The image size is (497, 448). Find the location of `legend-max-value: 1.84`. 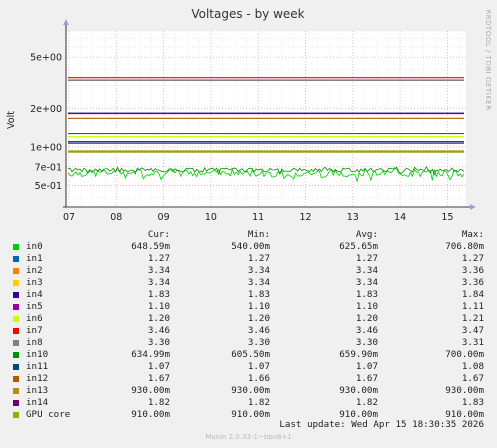

legend-max-value: 1.84 is located at coordinates (472, 294).